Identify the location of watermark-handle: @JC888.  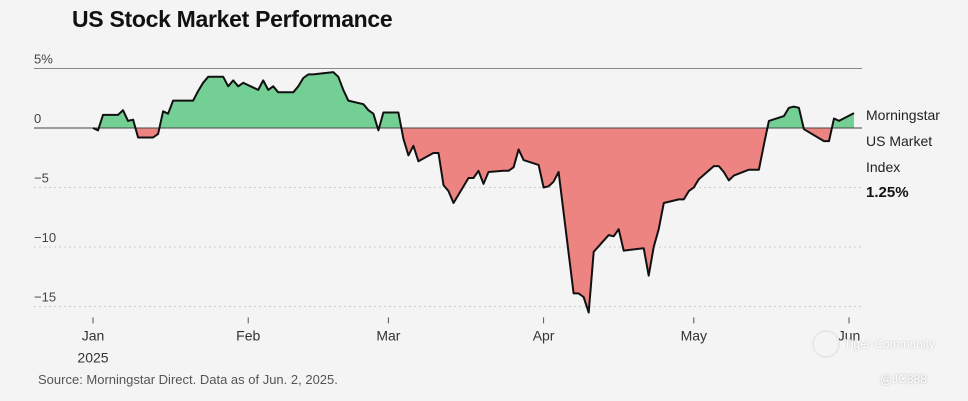
(903, 379).